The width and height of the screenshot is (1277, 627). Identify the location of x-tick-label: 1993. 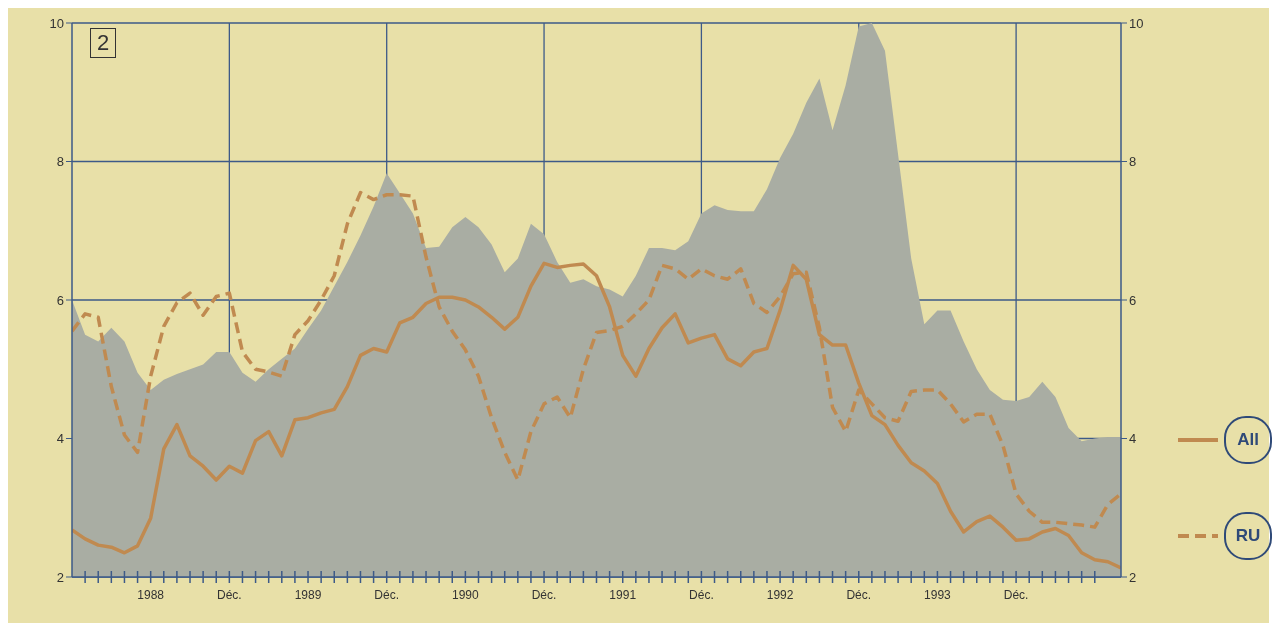
(938, 595).